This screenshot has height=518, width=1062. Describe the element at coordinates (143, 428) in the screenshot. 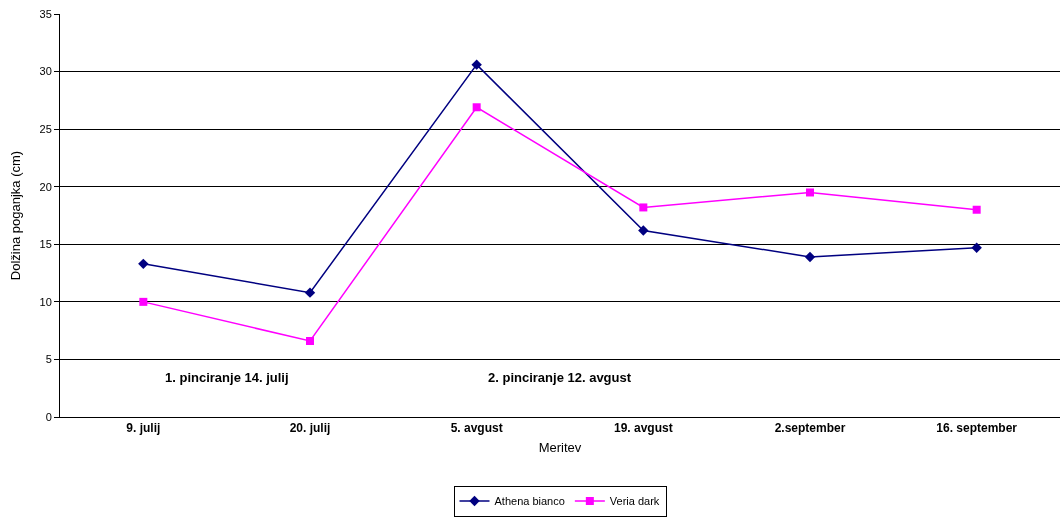

I see `x-tick-label: 9. julij` at that location.